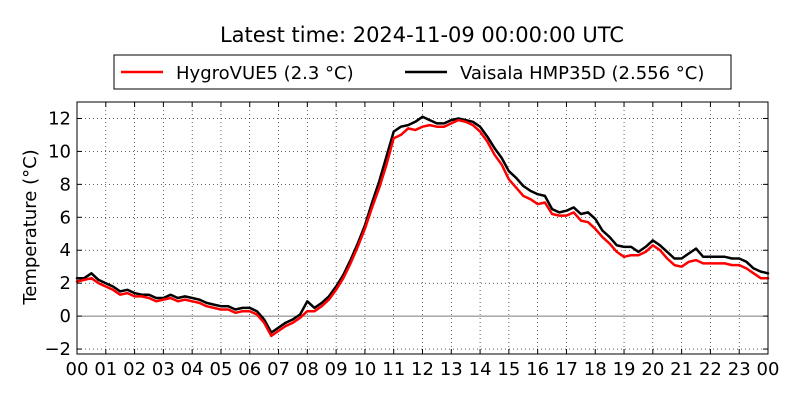  I want to click on y-tick-label: 0, so click(65, 316).